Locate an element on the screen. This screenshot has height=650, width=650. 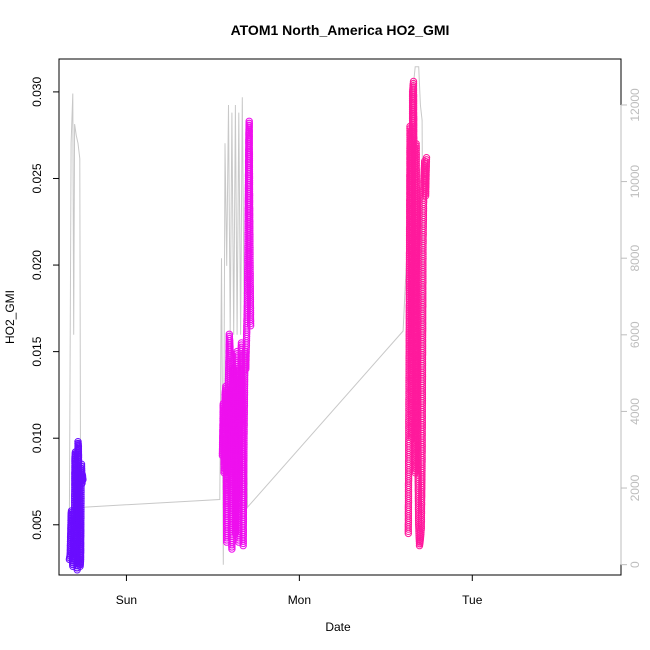
y2-tick-label: 8000 is located at coordinates (635, 258).